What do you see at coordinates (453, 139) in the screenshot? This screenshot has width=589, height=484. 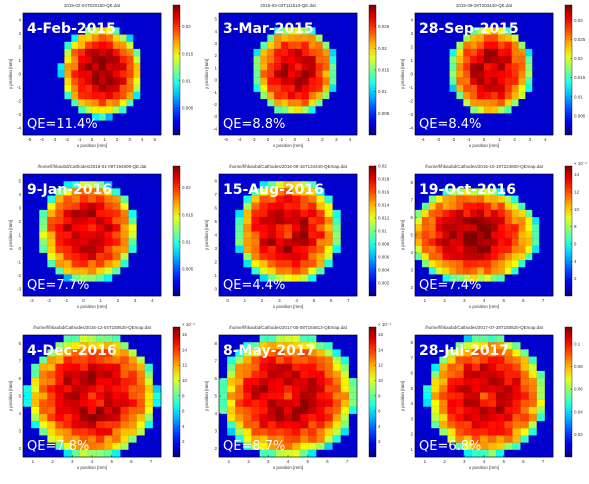 I see `x-tick-label: -2` at bounding box center [453, 139].